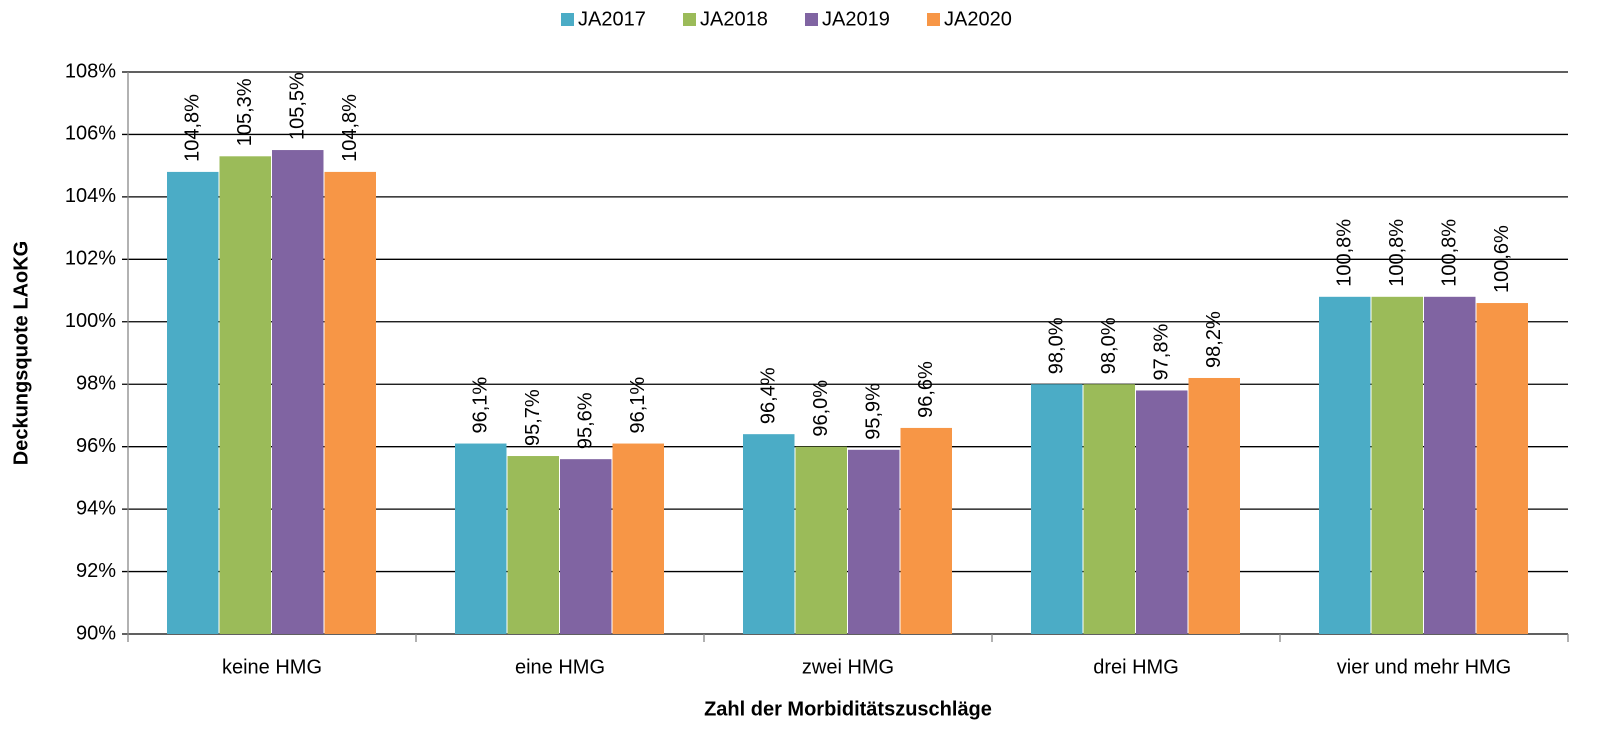 This screenshot has height=738, width=1610. What do you see at coordinates (245, 112) in the screenshot?
I see `data-label: 105,3%` at bounding box center [245, 112].